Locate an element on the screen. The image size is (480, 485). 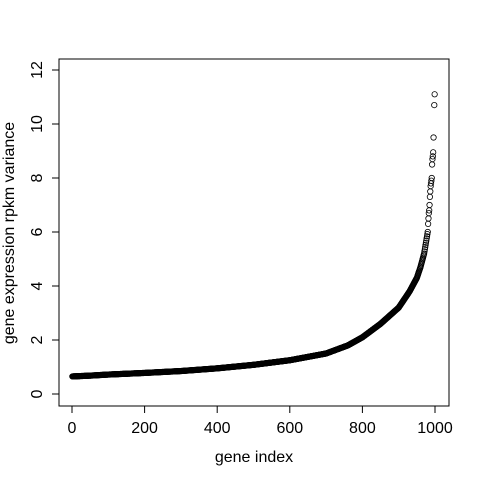
y-axis-label: gene expression rpkm variance is located at coordinates (9, 233).